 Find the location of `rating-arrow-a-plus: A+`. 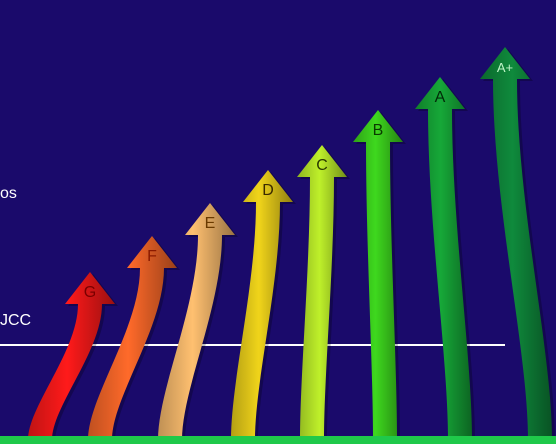

rating-arrow-a-plus: A+ is located at coordinates (517, 244).